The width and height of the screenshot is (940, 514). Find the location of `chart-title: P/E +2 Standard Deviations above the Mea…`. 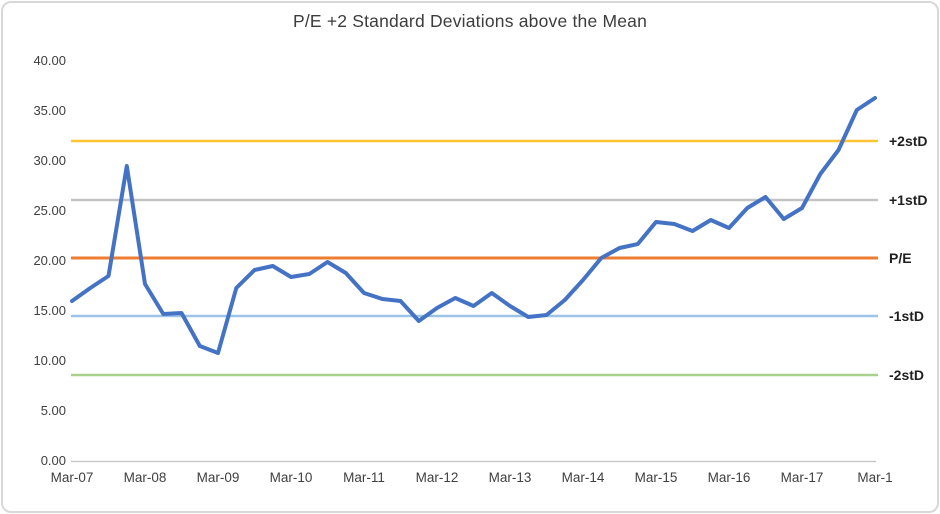

chart-title: P/E +2 Standard Deviations above the Mea… is located at coordinates (470, 21).